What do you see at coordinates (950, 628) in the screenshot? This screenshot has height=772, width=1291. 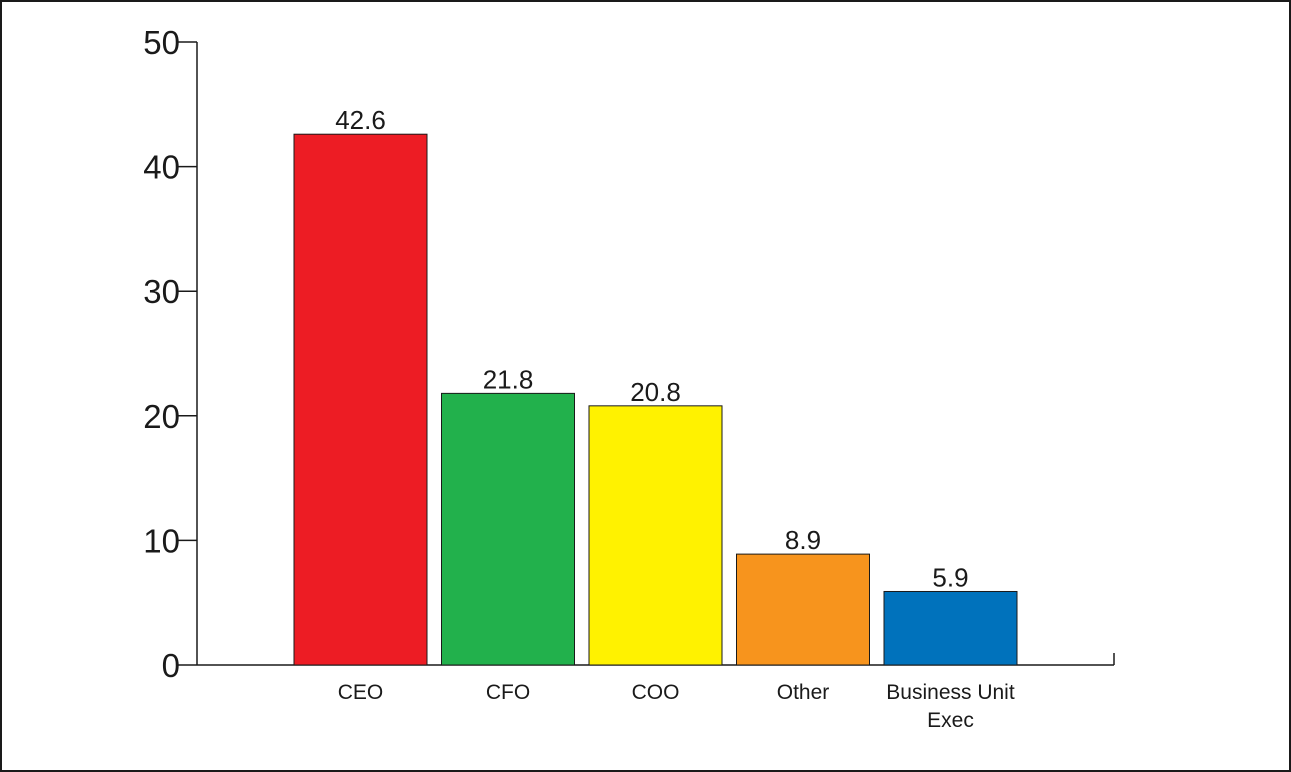 I see `bar-business-unit-exec` at bounding box center [950, 628].